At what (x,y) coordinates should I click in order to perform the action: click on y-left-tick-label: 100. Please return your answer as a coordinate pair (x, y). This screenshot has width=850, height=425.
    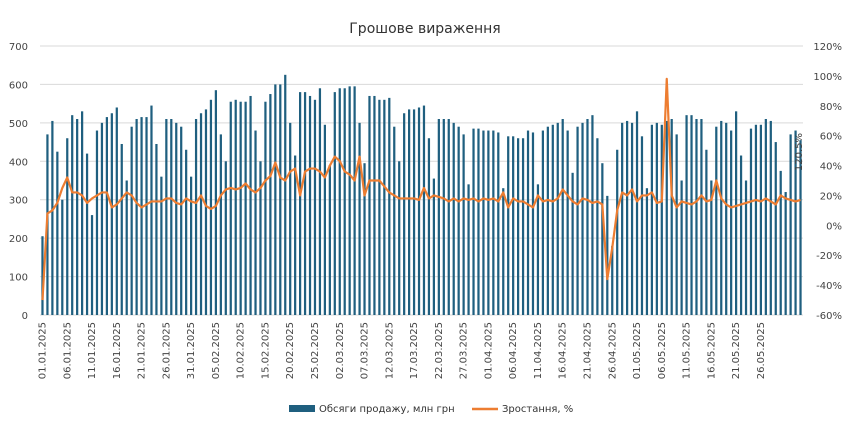
    Looking at the image, I should click on (18, 278).